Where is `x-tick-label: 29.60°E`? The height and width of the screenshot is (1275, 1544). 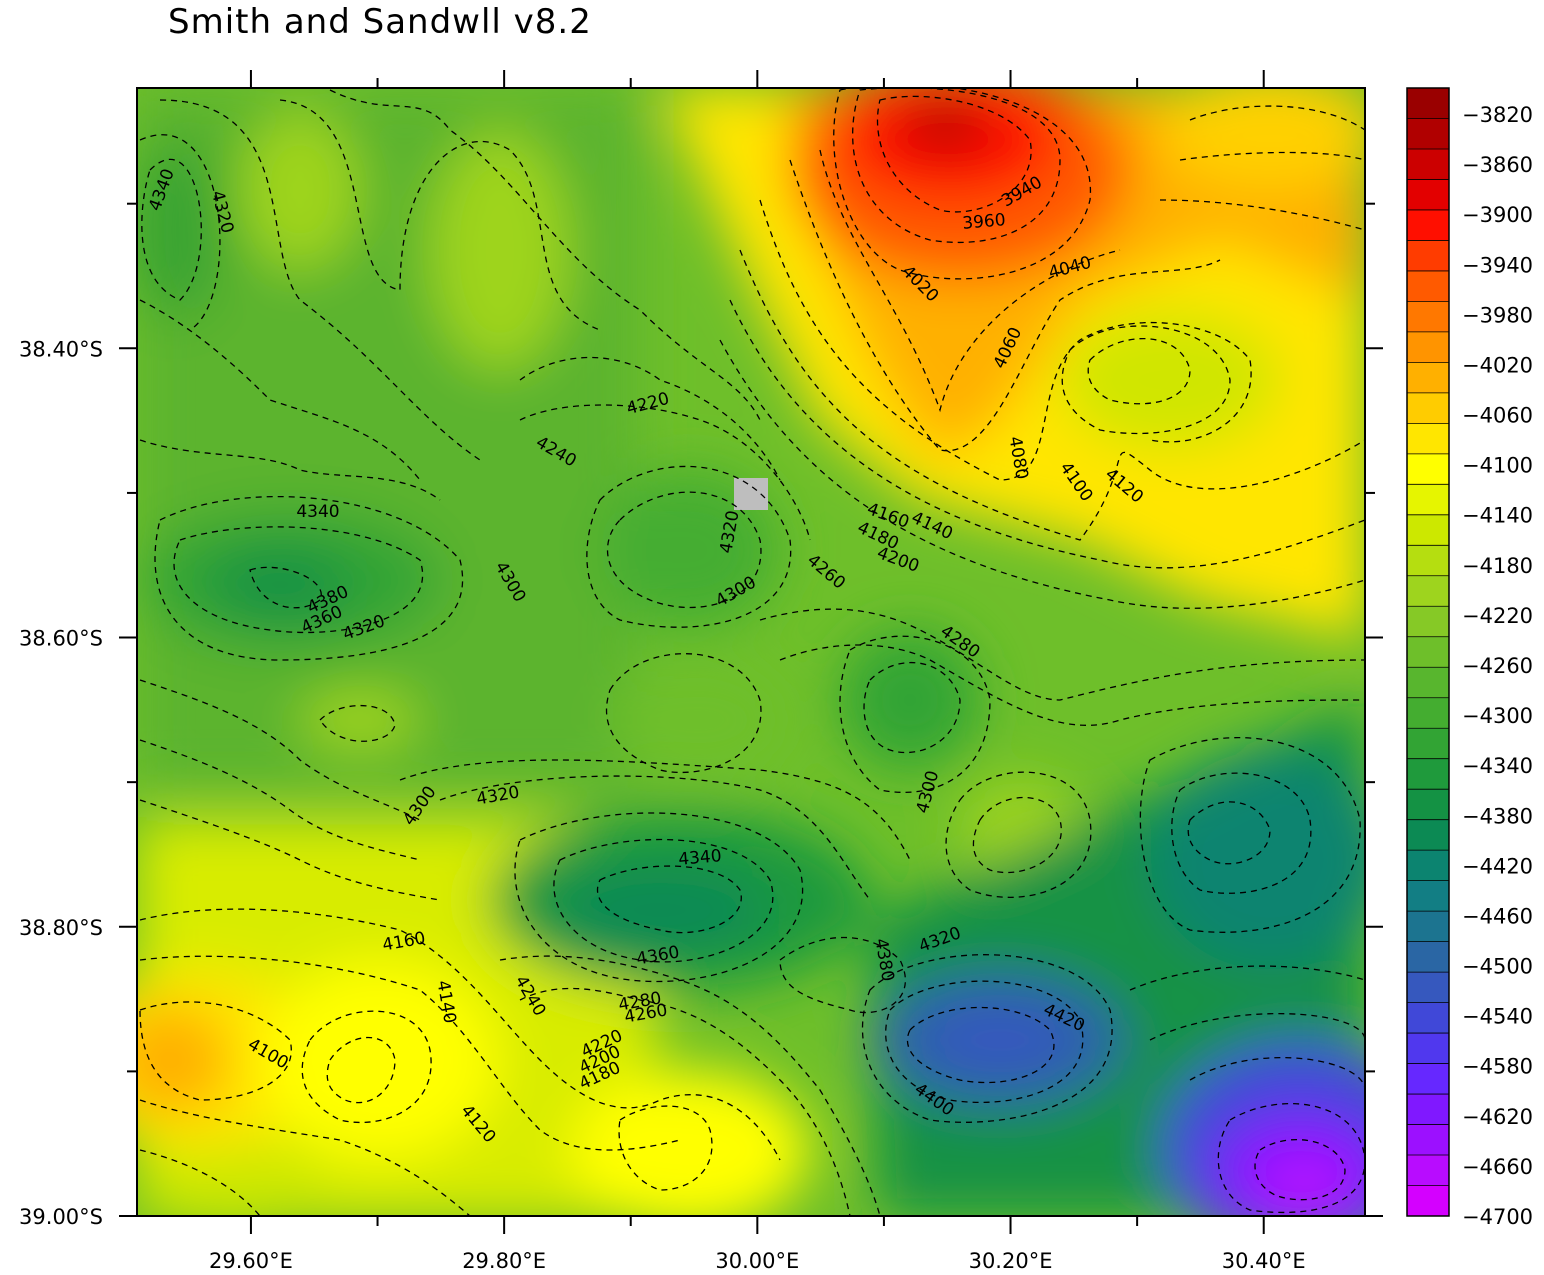
x-tick-label: 29.60°E is located at coordinates (251, 1261).